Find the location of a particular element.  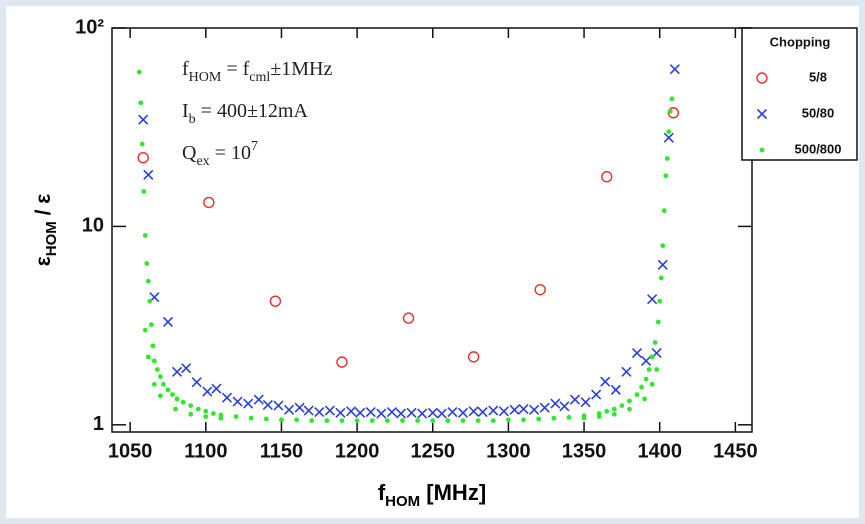

x-tick-label: 1250 is located at coordinates (433, 451).